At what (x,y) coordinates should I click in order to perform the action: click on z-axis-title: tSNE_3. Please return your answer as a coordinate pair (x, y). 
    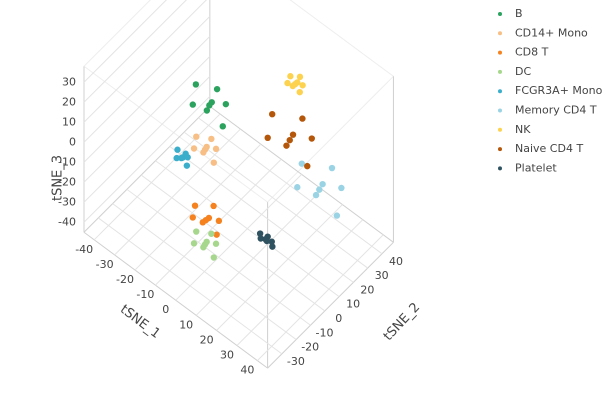
    Looking at the image, I should click on (58, 178).